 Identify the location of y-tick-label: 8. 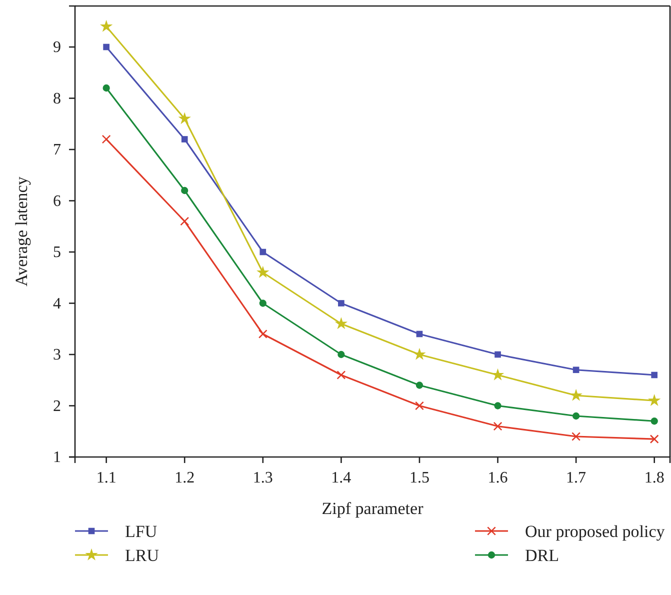
(57, 99).